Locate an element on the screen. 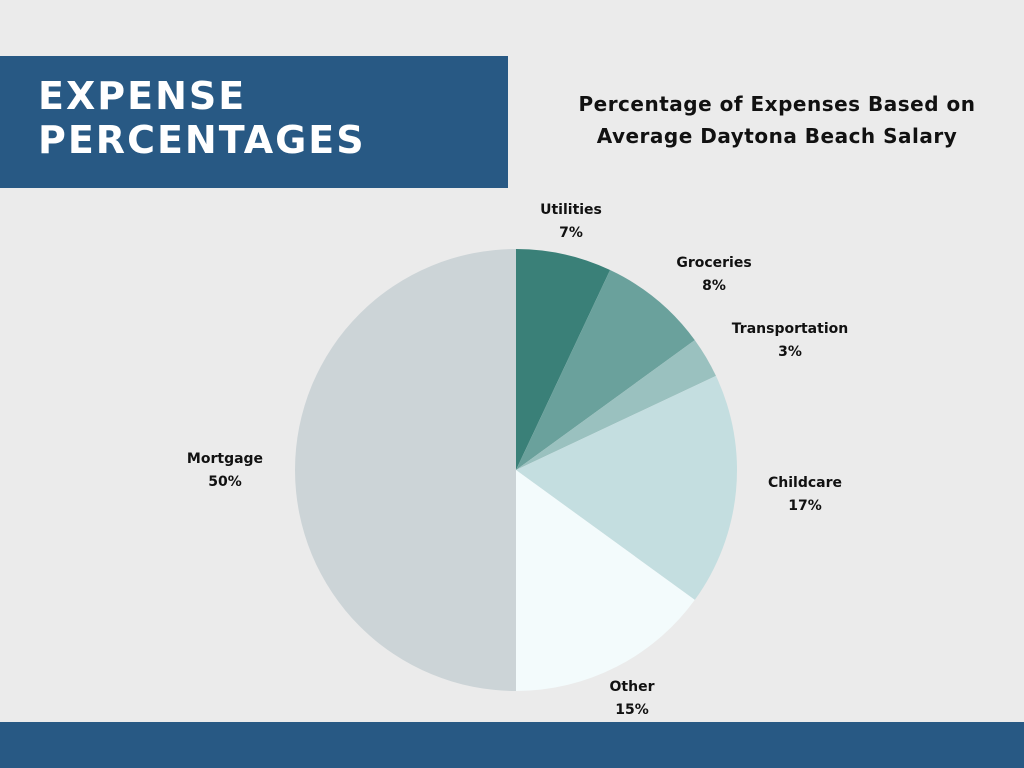 The image size is (1024, 768). pie-slice-mortgage is located at coordinates (405, 470).